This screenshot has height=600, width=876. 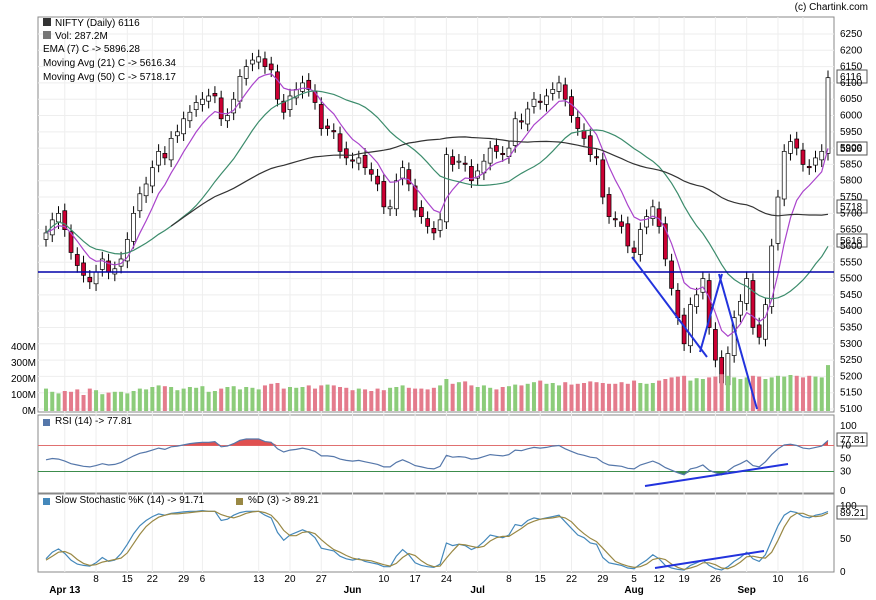 What do you see at coordinates (47, 35) in the screenshot?
I see `volume-swatch` at bounding box center [47, 35].